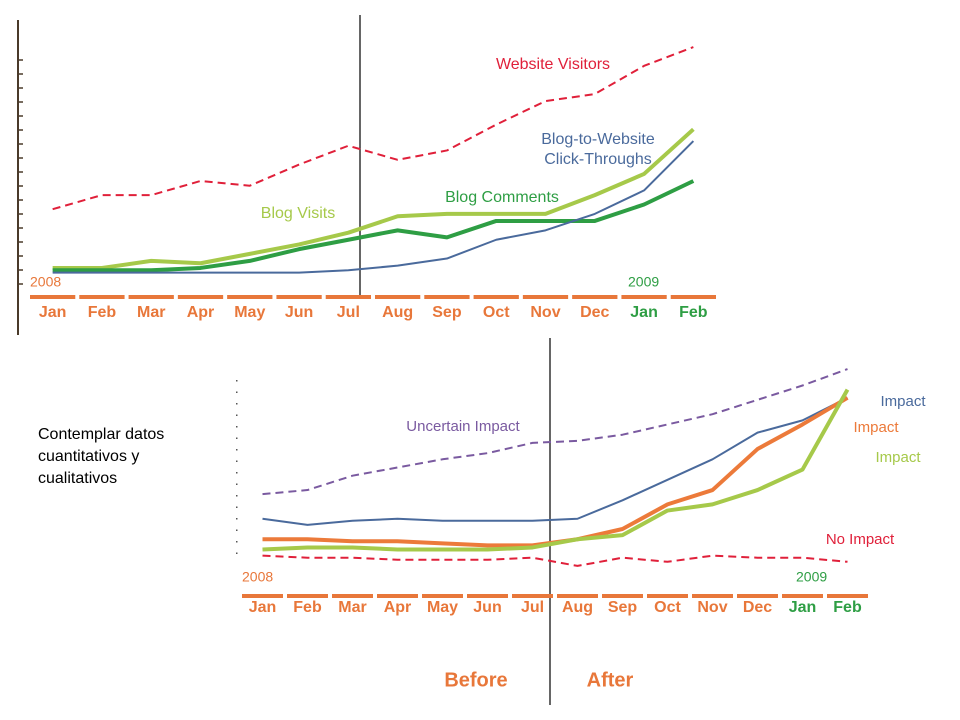  I want to click on annotation: Website Visitors, so click(553, 64).